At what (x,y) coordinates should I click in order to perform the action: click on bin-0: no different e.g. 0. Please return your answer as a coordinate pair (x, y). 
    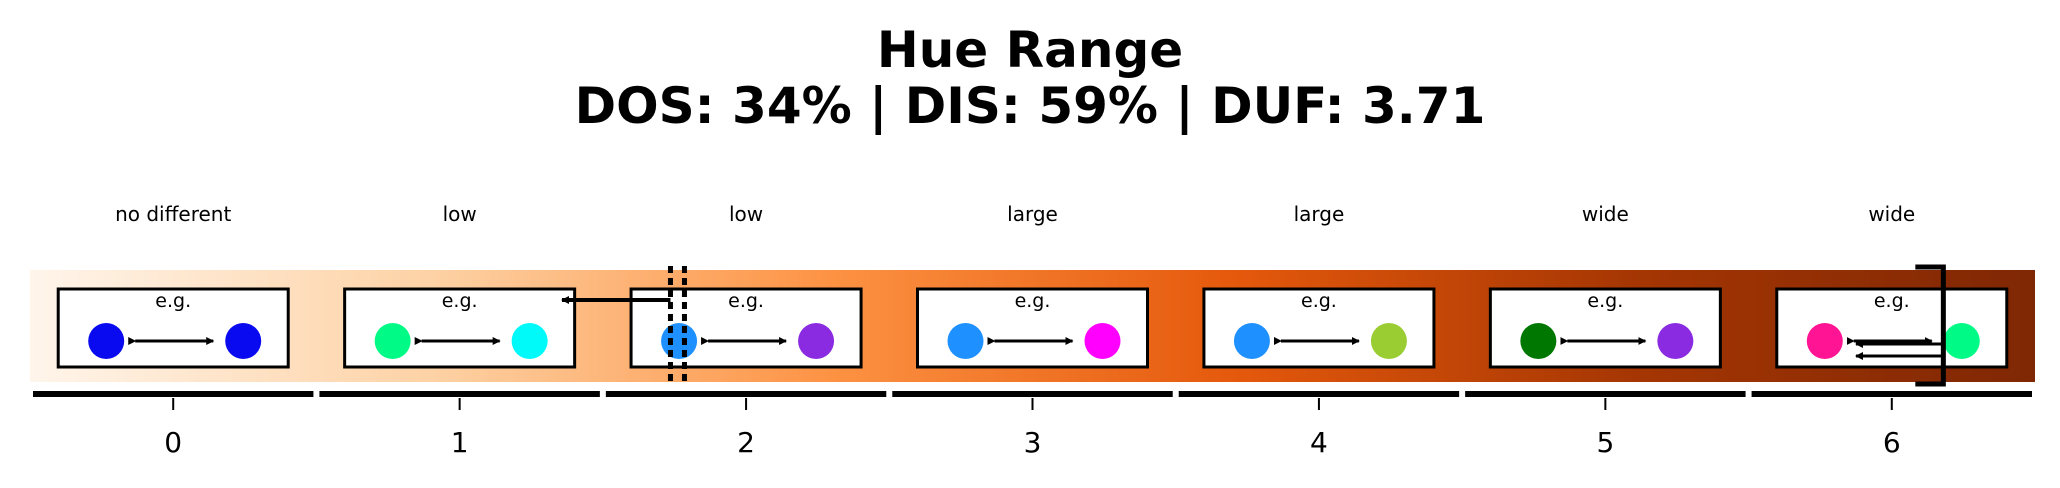
    Looking at the image, I should click on (173, 330).